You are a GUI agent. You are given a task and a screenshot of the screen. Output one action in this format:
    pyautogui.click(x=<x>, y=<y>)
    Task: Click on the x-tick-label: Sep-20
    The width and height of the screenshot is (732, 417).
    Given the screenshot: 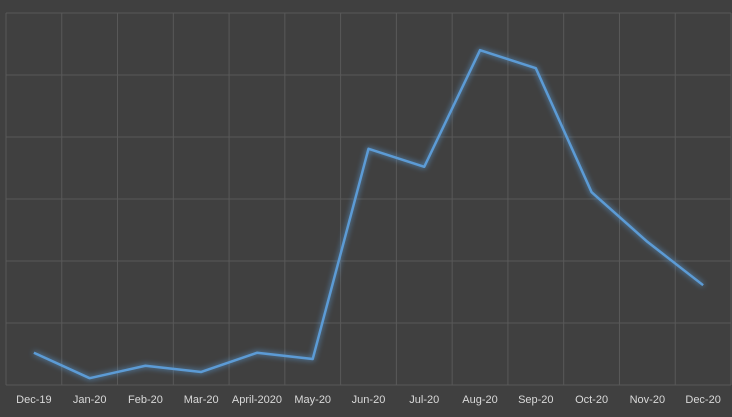 What is the action you would take?
    pyautogui.click(x=535, y=400)
    